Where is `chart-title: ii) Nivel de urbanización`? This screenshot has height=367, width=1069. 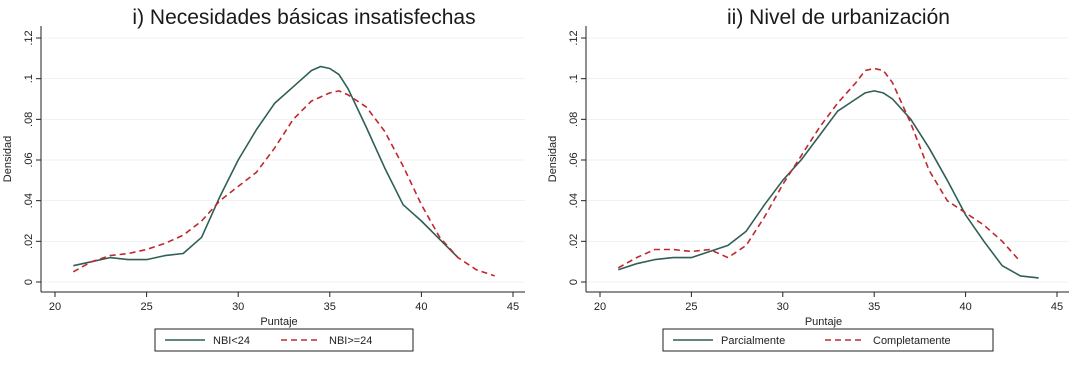 chart-title: ii) Nivel de urbanización is located at coordinates (838, 17).